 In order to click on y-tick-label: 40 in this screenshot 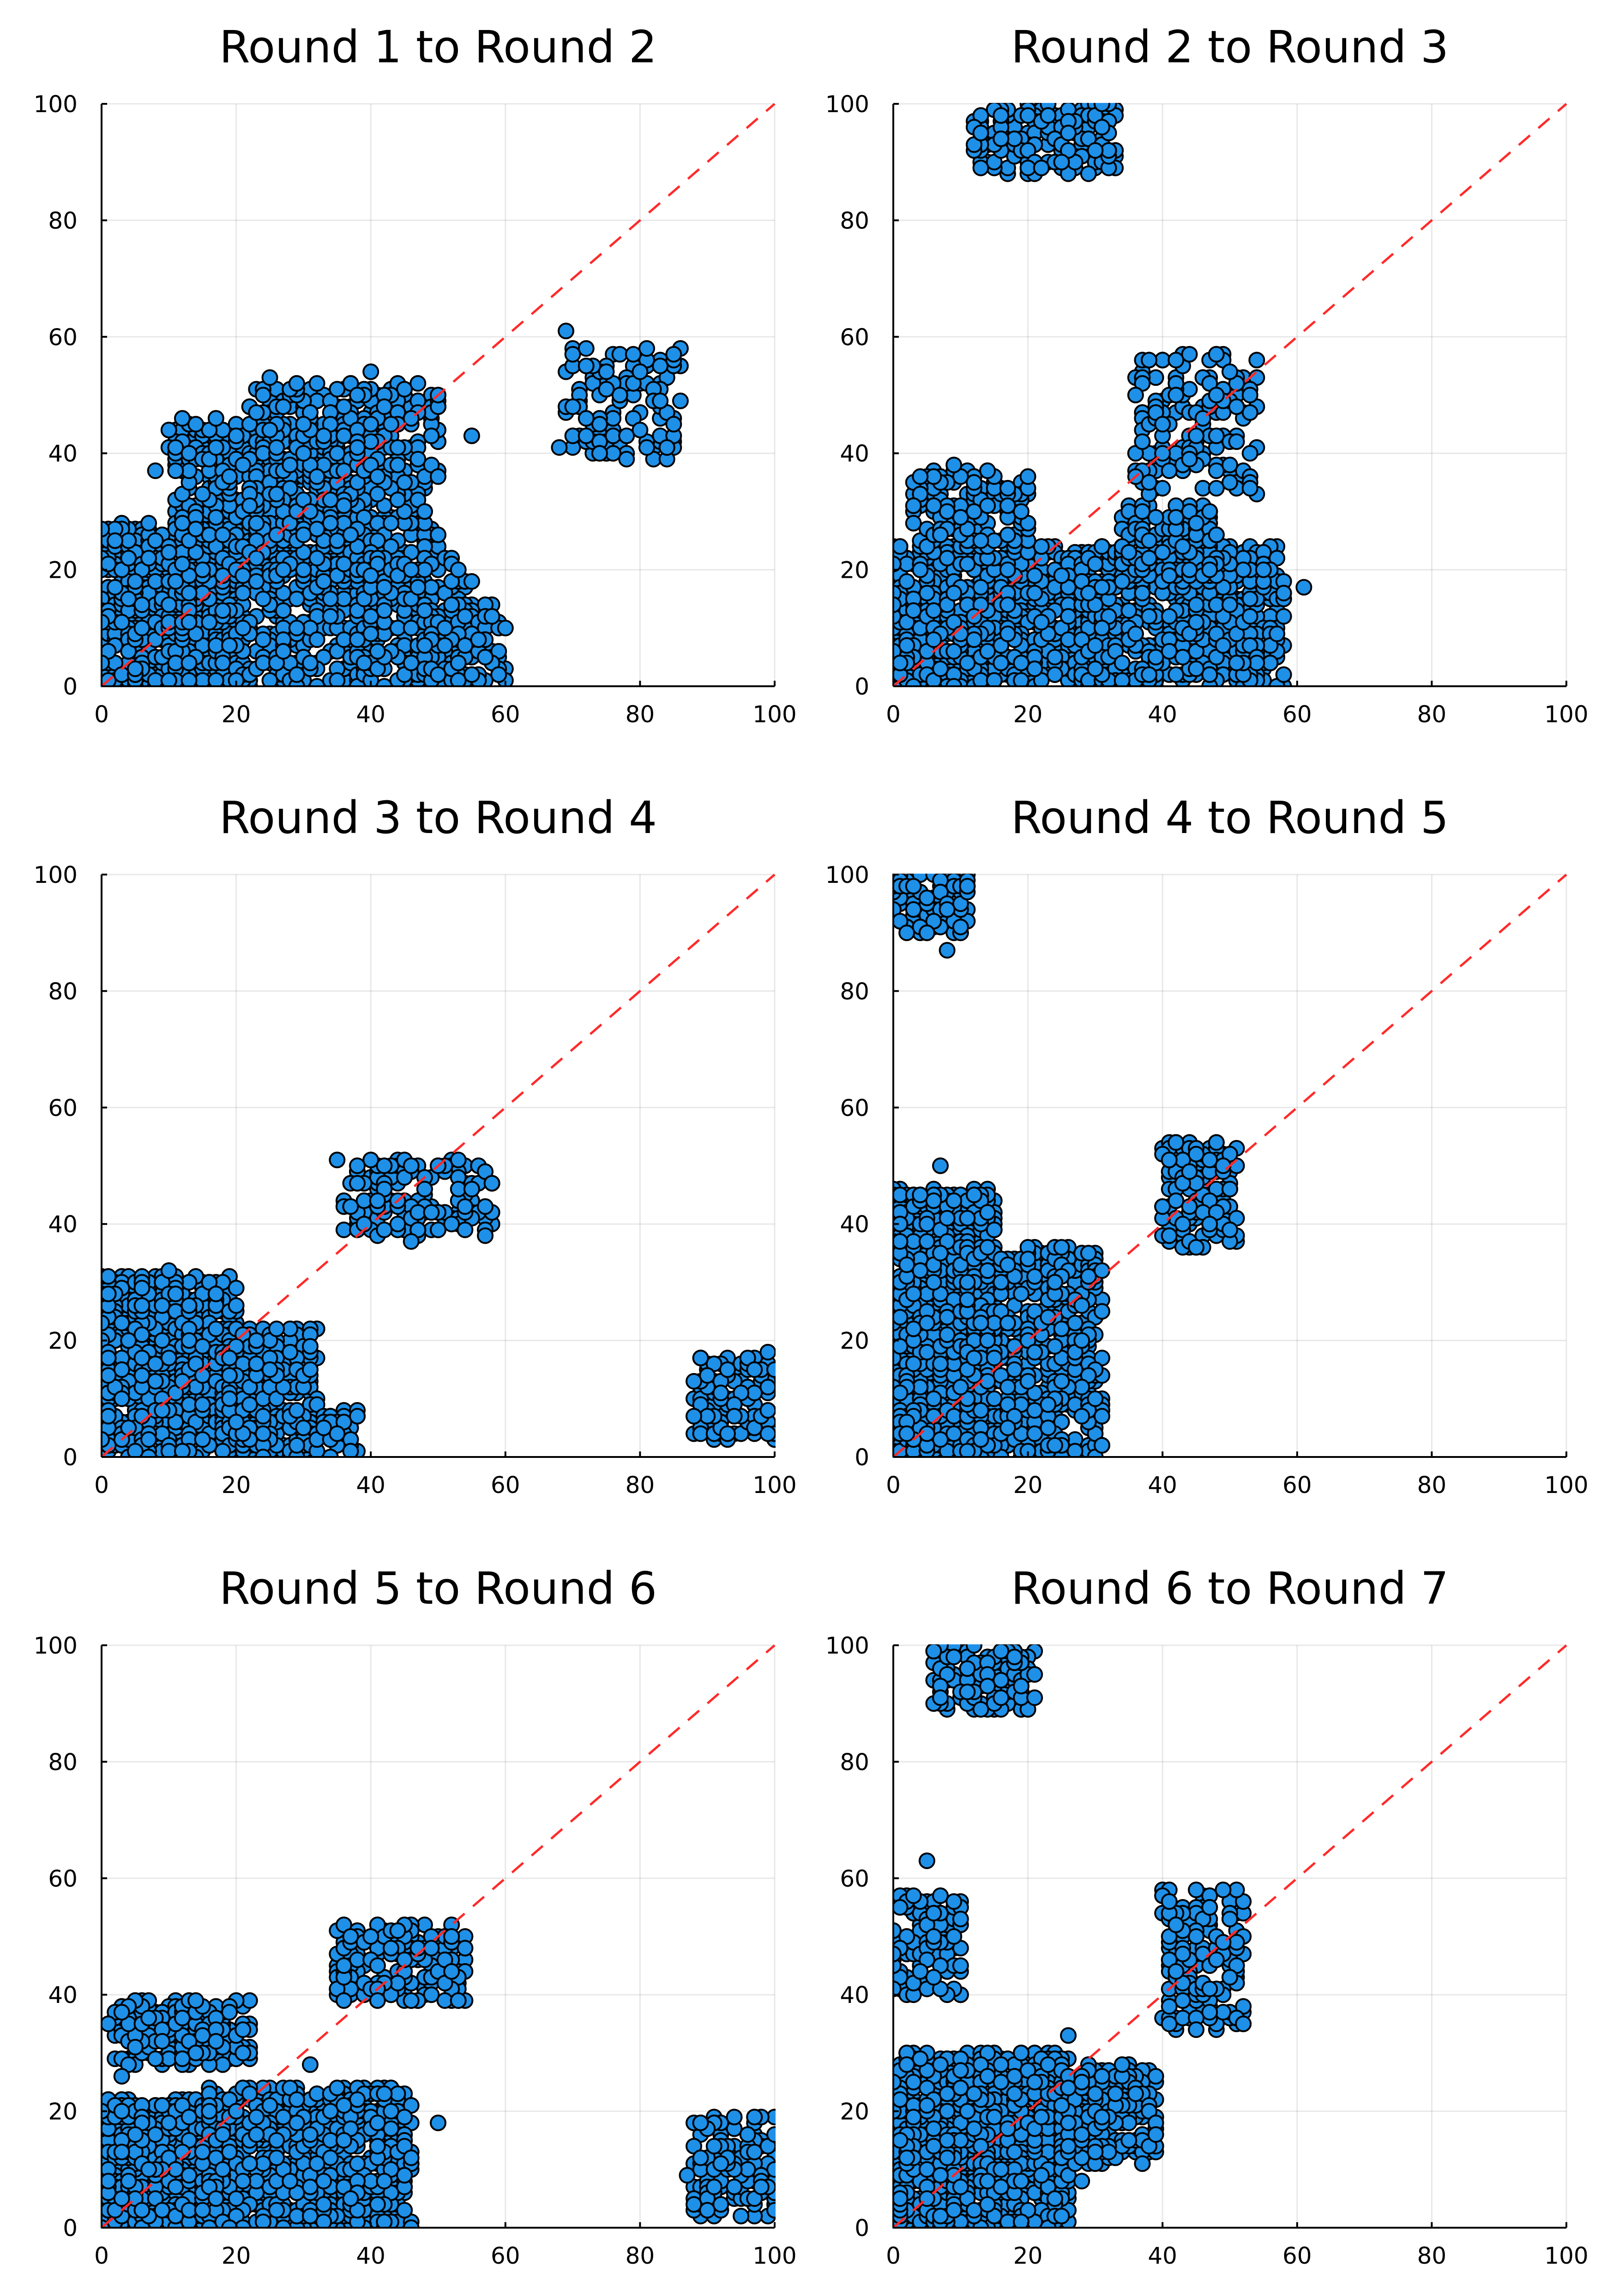, I will do `click(855, 454)`.